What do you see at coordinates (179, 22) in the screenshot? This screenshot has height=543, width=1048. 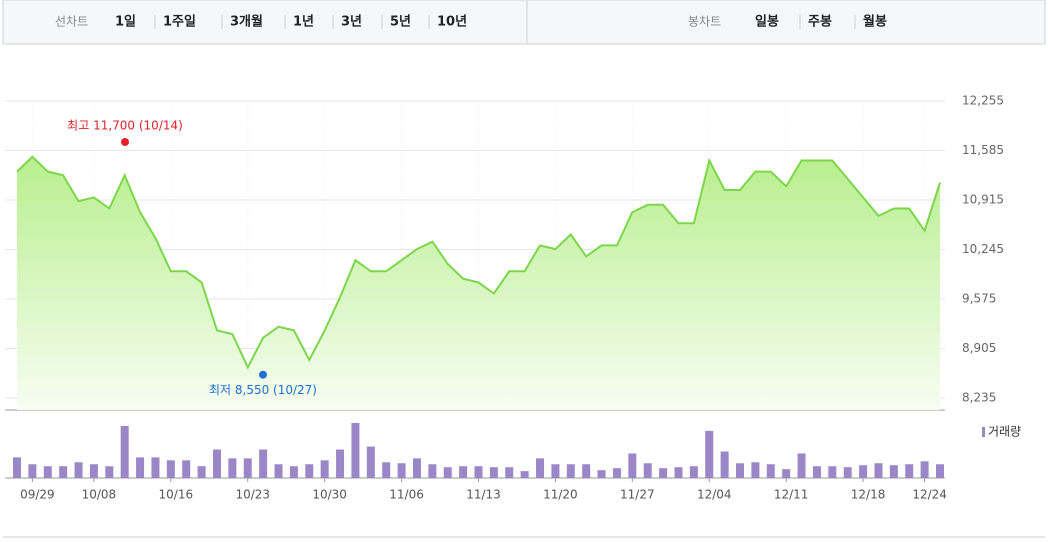 I see `tab: 1주일` at bounding box center [179, 22].